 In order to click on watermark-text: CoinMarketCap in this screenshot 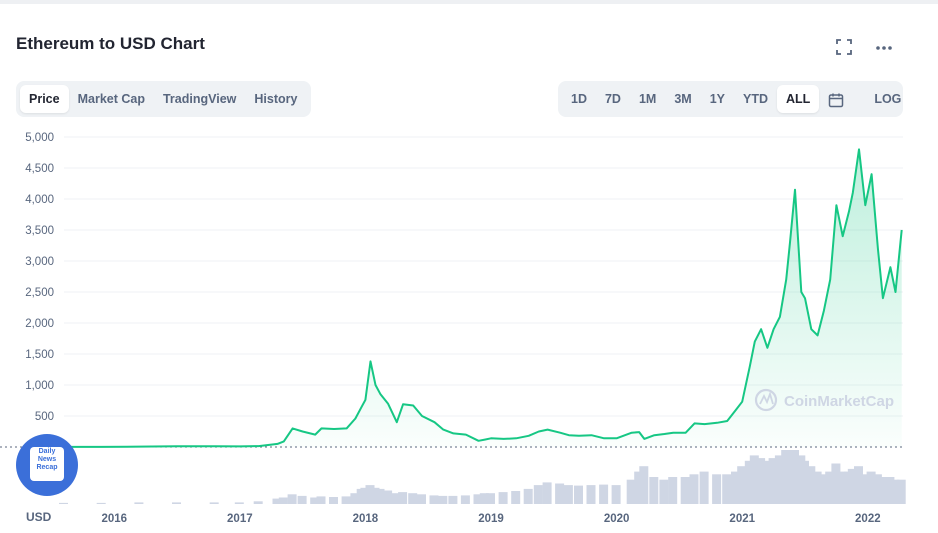, I will do `click(839, 401)`.